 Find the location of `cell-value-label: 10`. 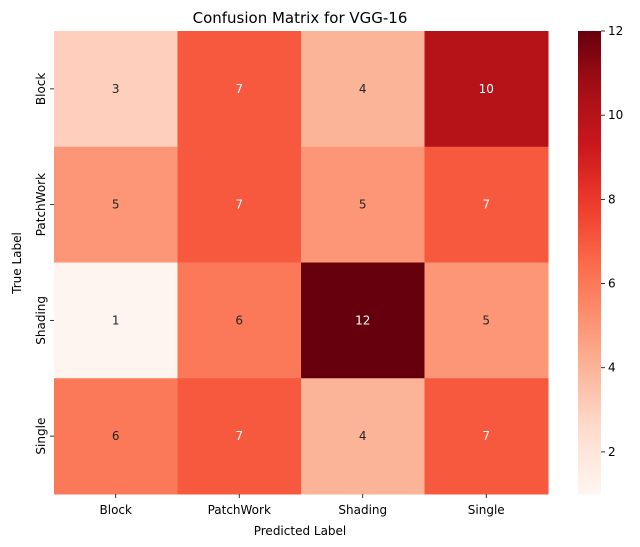

cell-value-label: 10 is located at coordinates (486, 89).